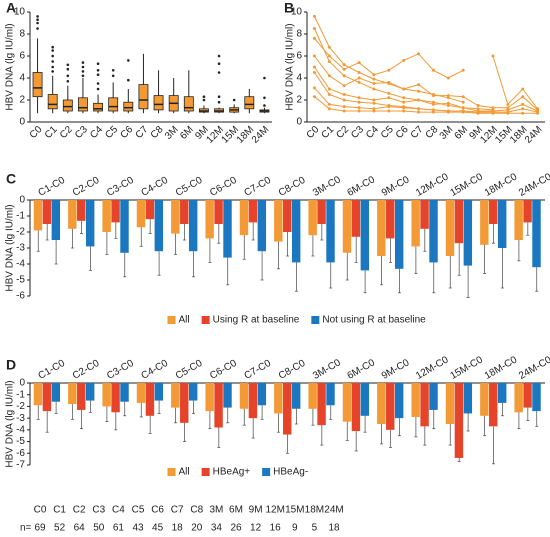 This screenshot has width=550, height=537. Describe the element at coordinates (256, 528) in the screenshot. I see `table-value: 12` at that location.